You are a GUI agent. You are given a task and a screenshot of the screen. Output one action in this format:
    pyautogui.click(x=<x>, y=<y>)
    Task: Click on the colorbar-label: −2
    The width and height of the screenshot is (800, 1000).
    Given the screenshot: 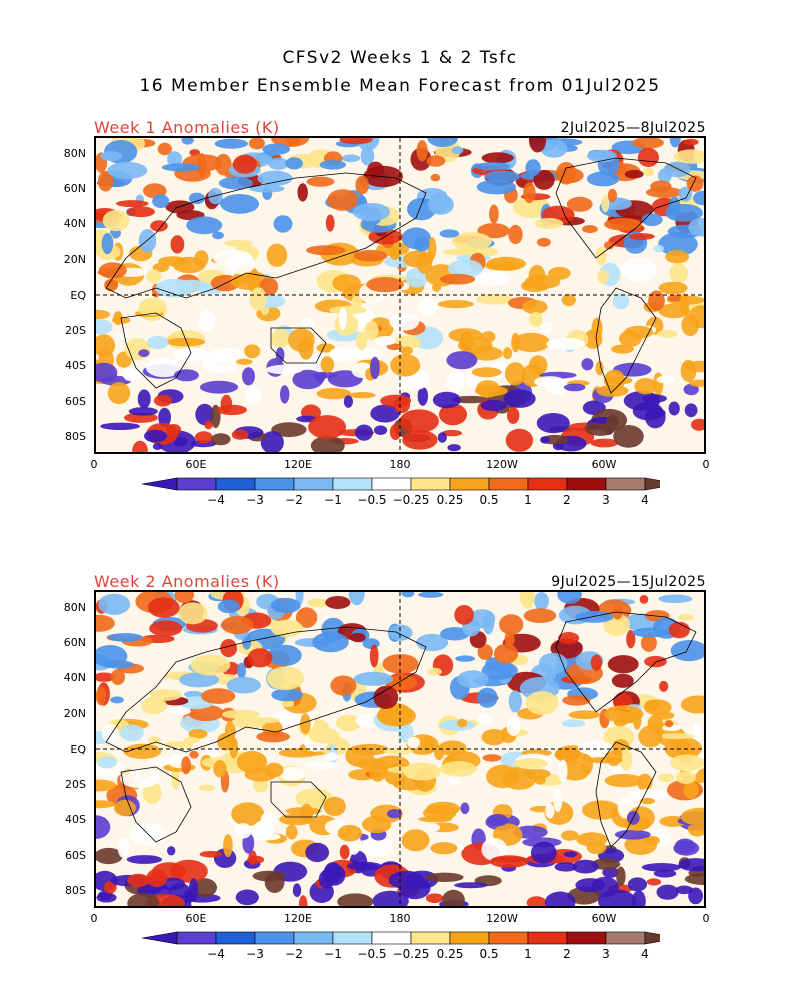 What is the action you would take?
    pyautogui.click(x=294, y=500)
    